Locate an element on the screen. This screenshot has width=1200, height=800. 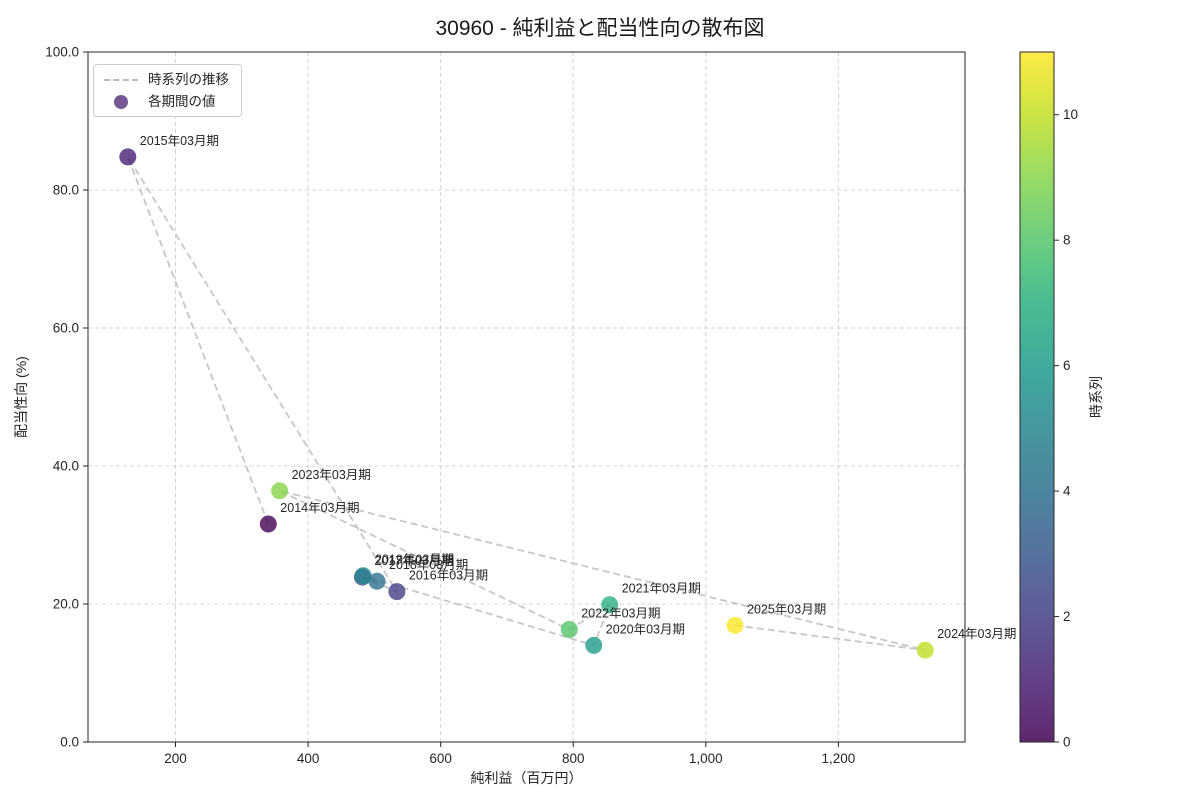
marker-swatch is located at coordinates (121, 101).